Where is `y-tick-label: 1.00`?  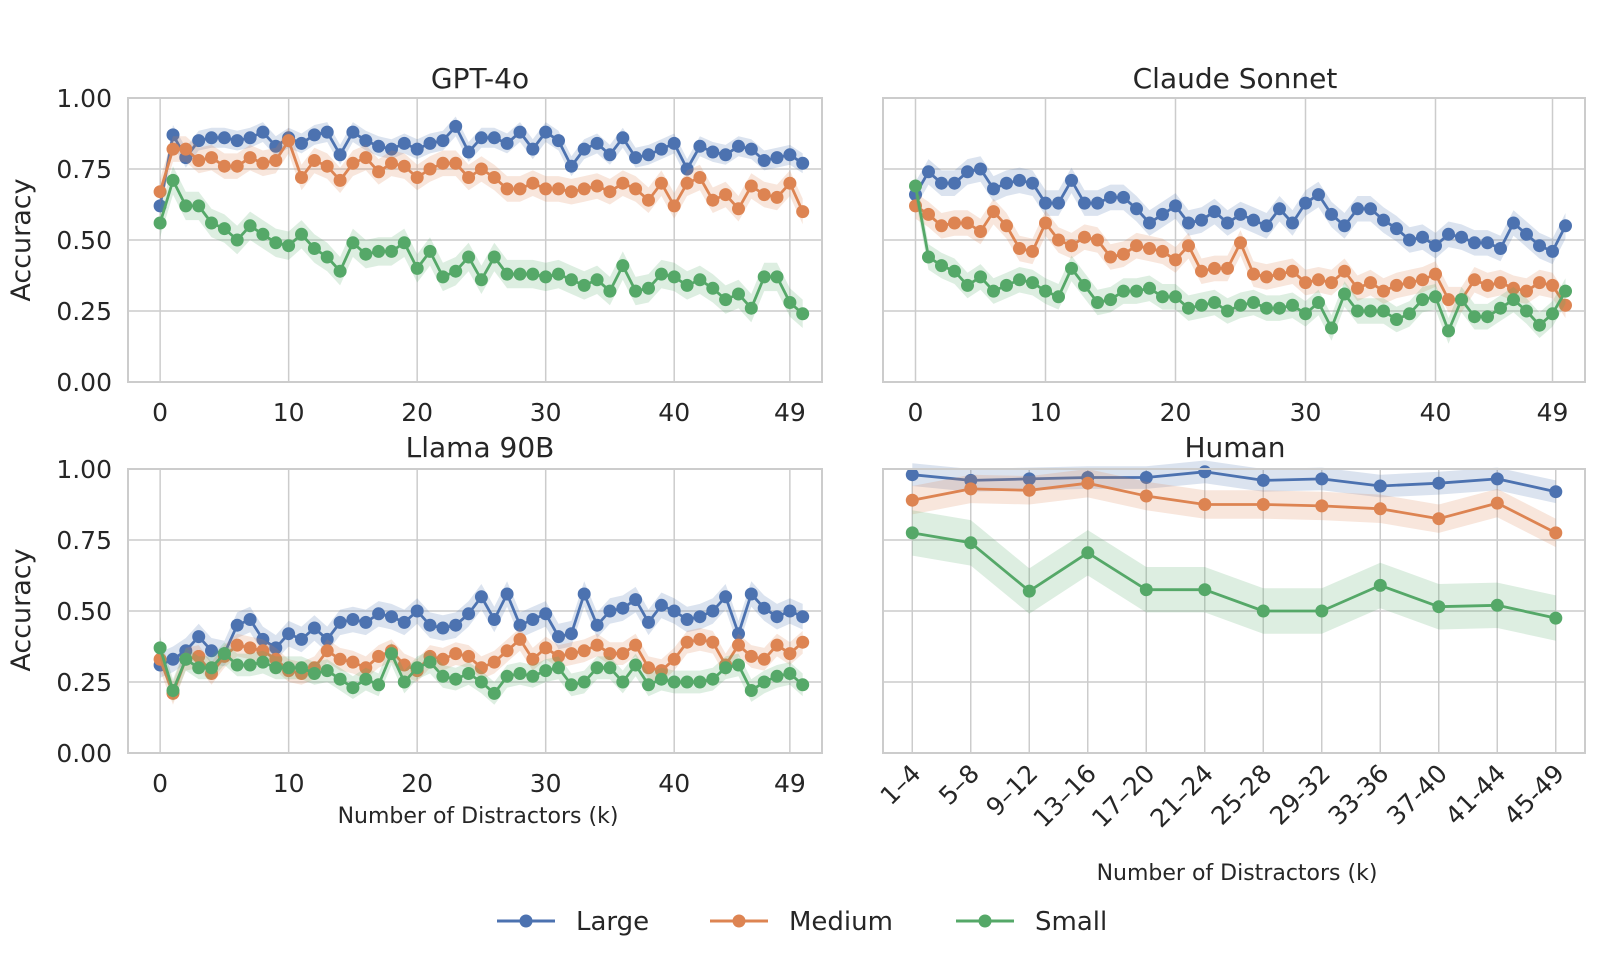 y-tick-label: 1.00 is located at coordinates (84, 469).